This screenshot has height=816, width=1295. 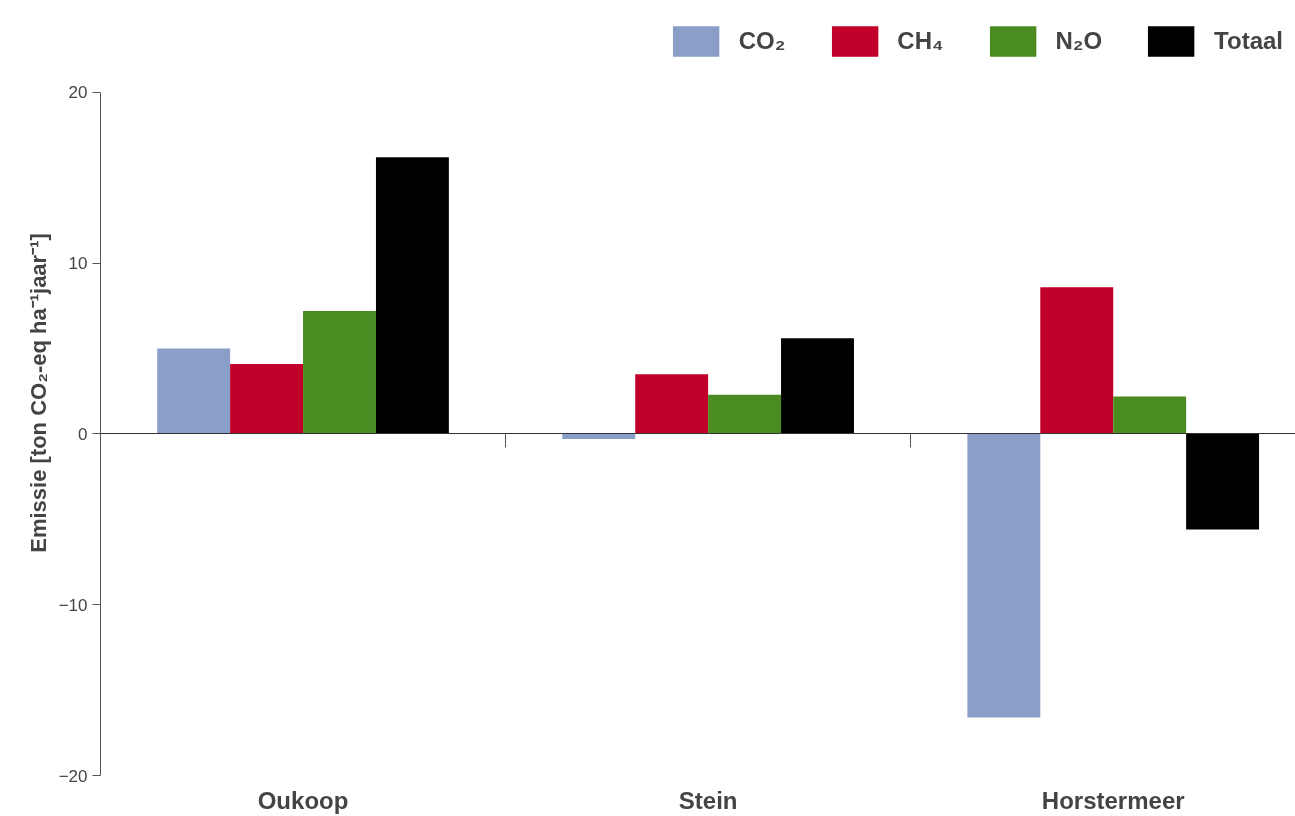 I want to click on y-tick-label: 20, so click(x=78, y=93).